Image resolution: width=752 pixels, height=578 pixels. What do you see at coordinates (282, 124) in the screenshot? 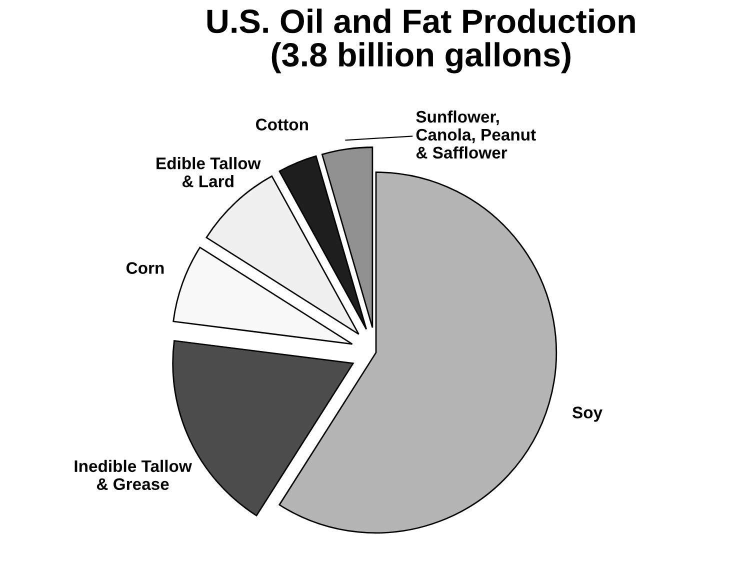
I see `slice-label: Cotton` at bounding box center [282, 124].